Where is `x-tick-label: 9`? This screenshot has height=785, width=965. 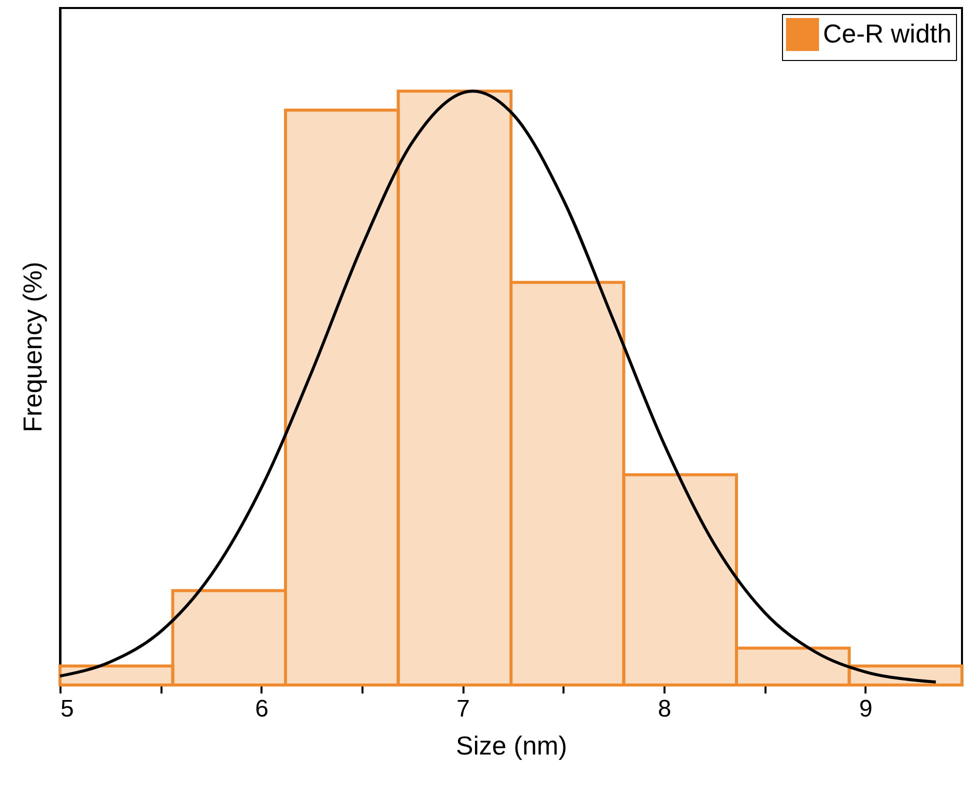 x-tick-label: 9 is located at coordinates (866, 709).